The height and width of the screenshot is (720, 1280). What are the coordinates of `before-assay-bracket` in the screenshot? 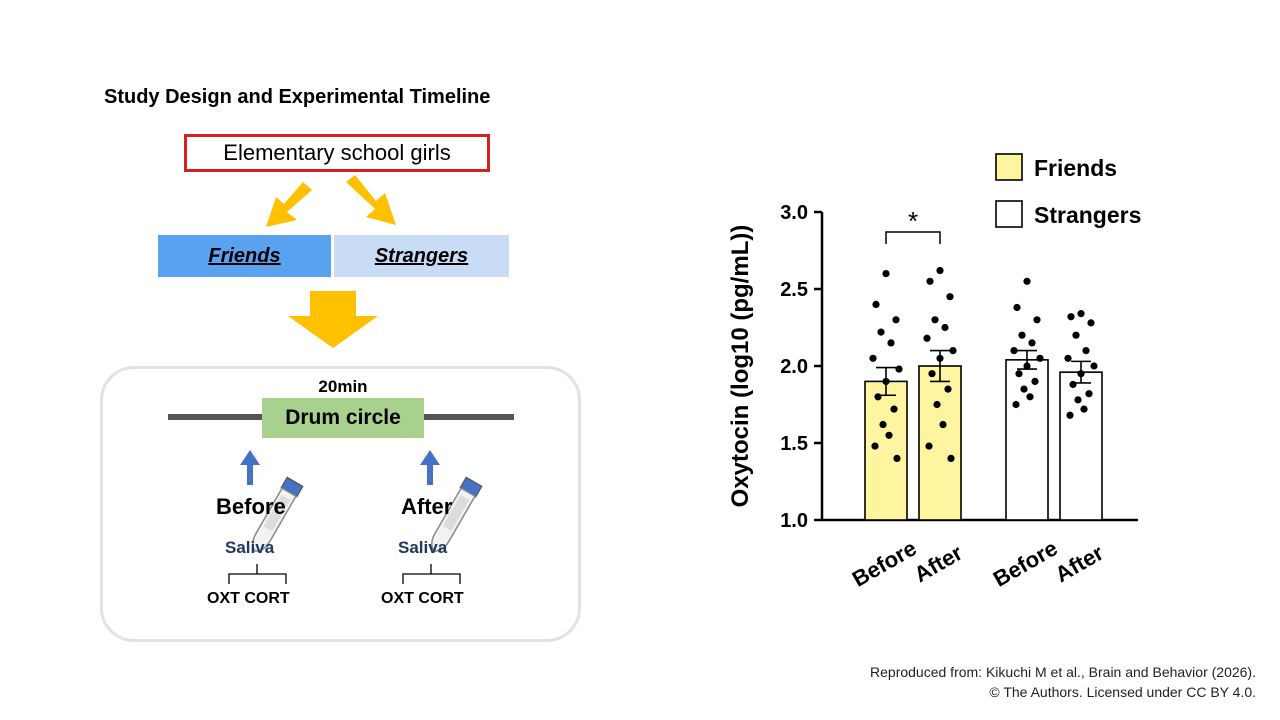 It's located at (257, 574).